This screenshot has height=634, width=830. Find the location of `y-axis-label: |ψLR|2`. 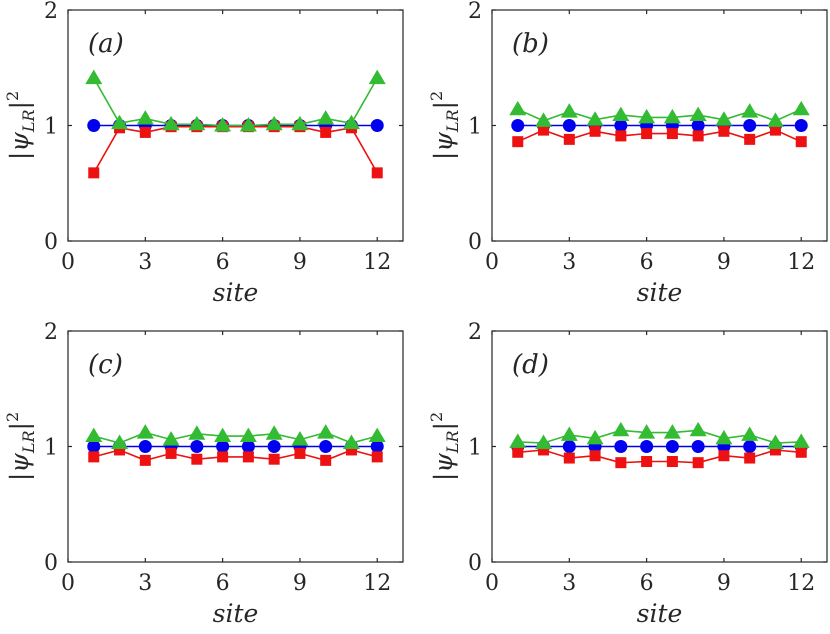

y-axis-label: |ψLR|2 is located at coordinates (20, 125).